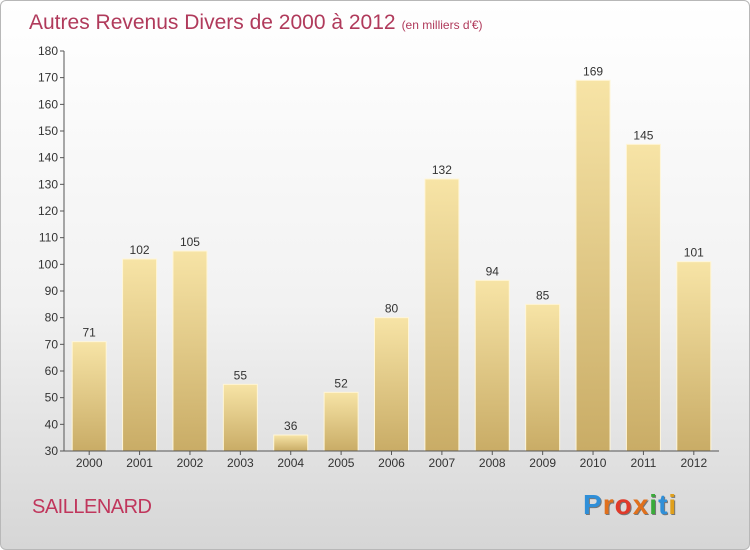  I want to click on y-tick-label: 150, so click(48, 131).